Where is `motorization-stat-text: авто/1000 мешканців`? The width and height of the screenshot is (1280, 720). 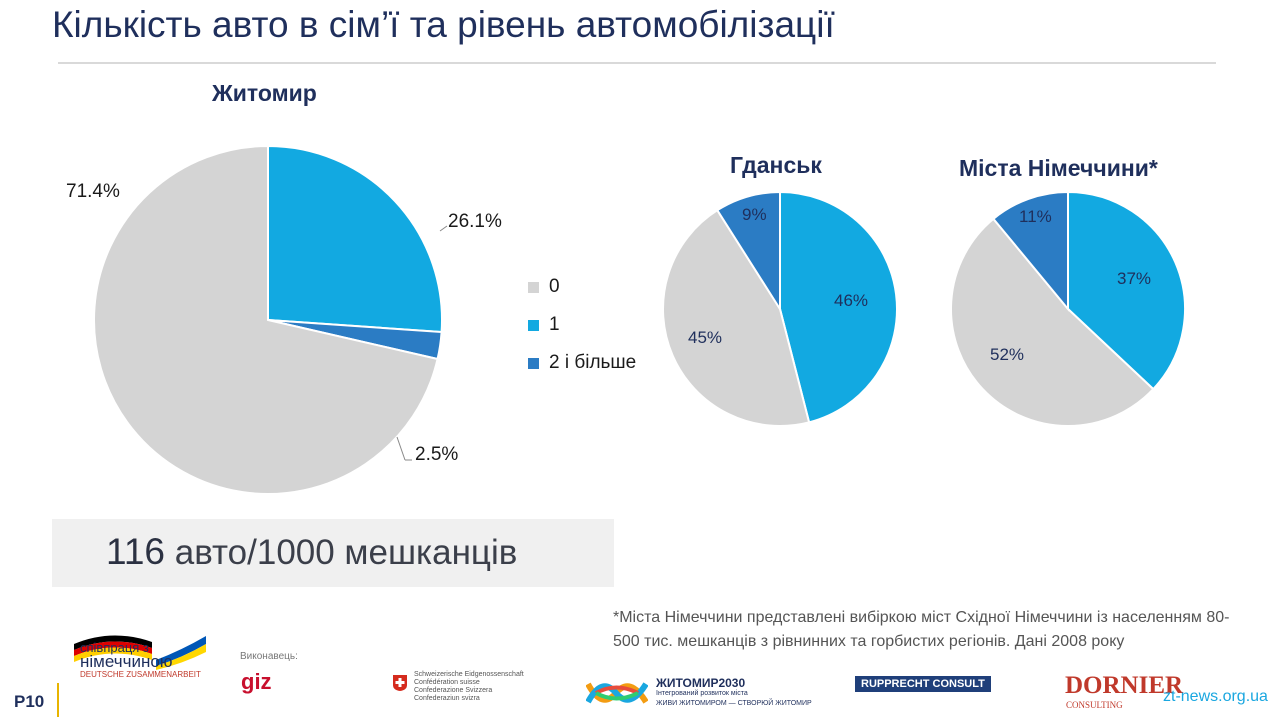
motorization-stat-text: авто/1000 мешканців is located at coordinates (346, 552).